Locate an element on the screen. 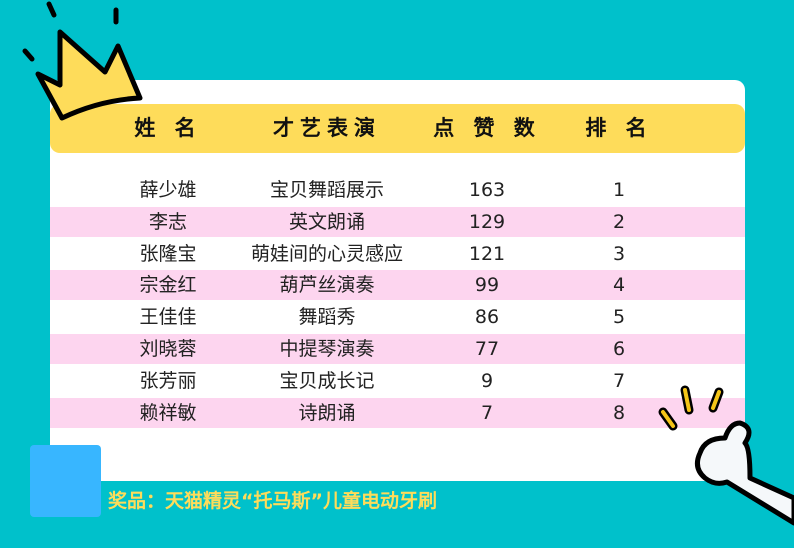 The width and height of the screenshot is (794, 548). cell-talent: 萌娃间的心灵感应 is located at coordinates (327, 253).